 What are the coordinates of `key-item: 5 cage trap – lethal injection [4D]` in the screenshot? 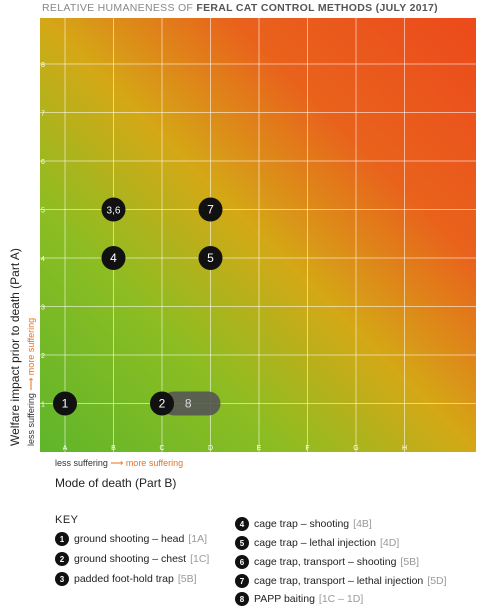 It's located at (317, 543).